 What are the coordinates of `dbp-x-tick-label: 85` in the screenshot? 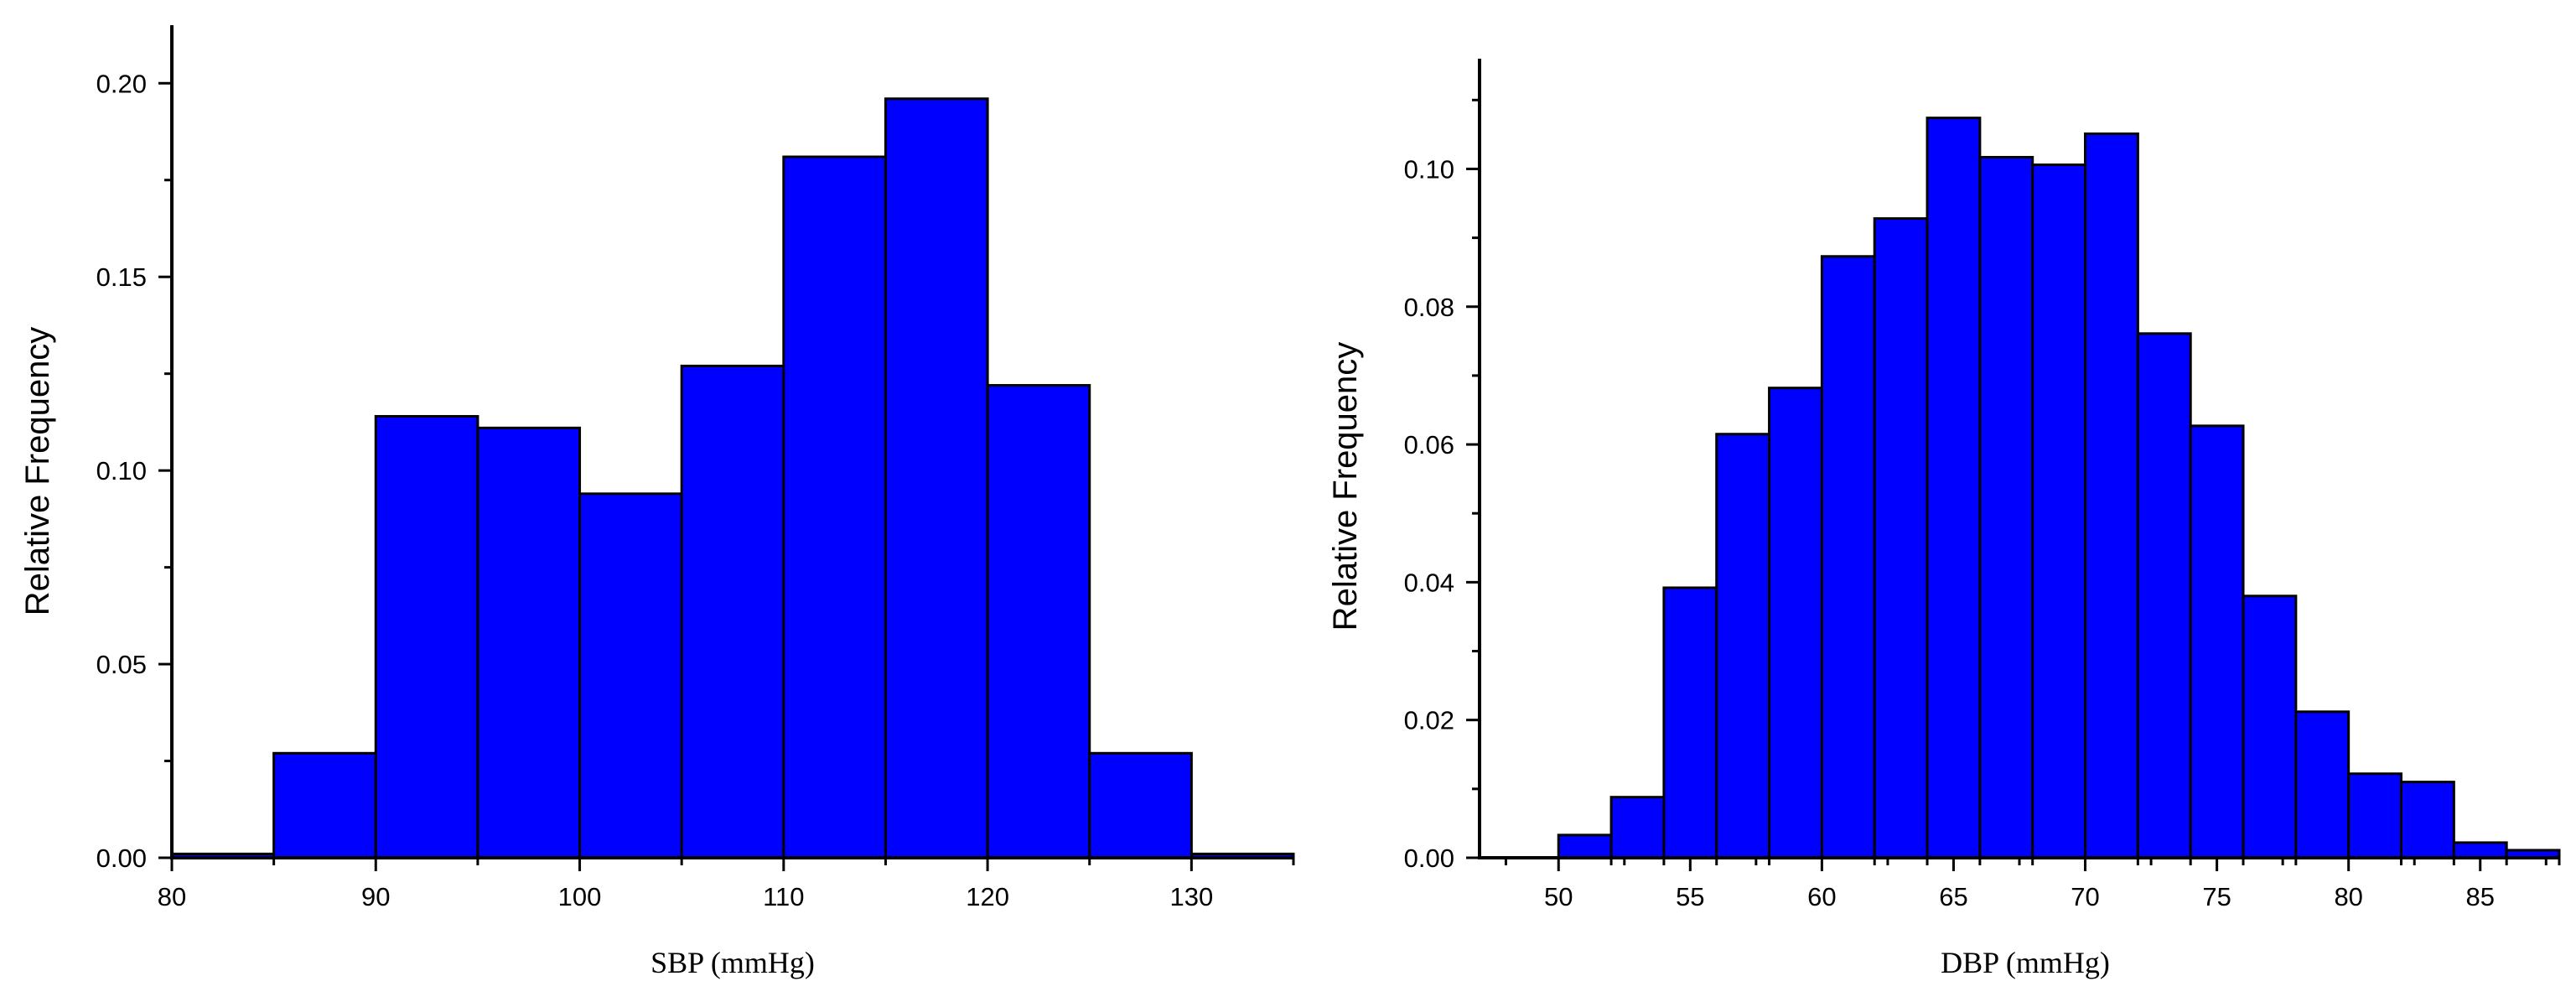 It's located at (2480, 896).